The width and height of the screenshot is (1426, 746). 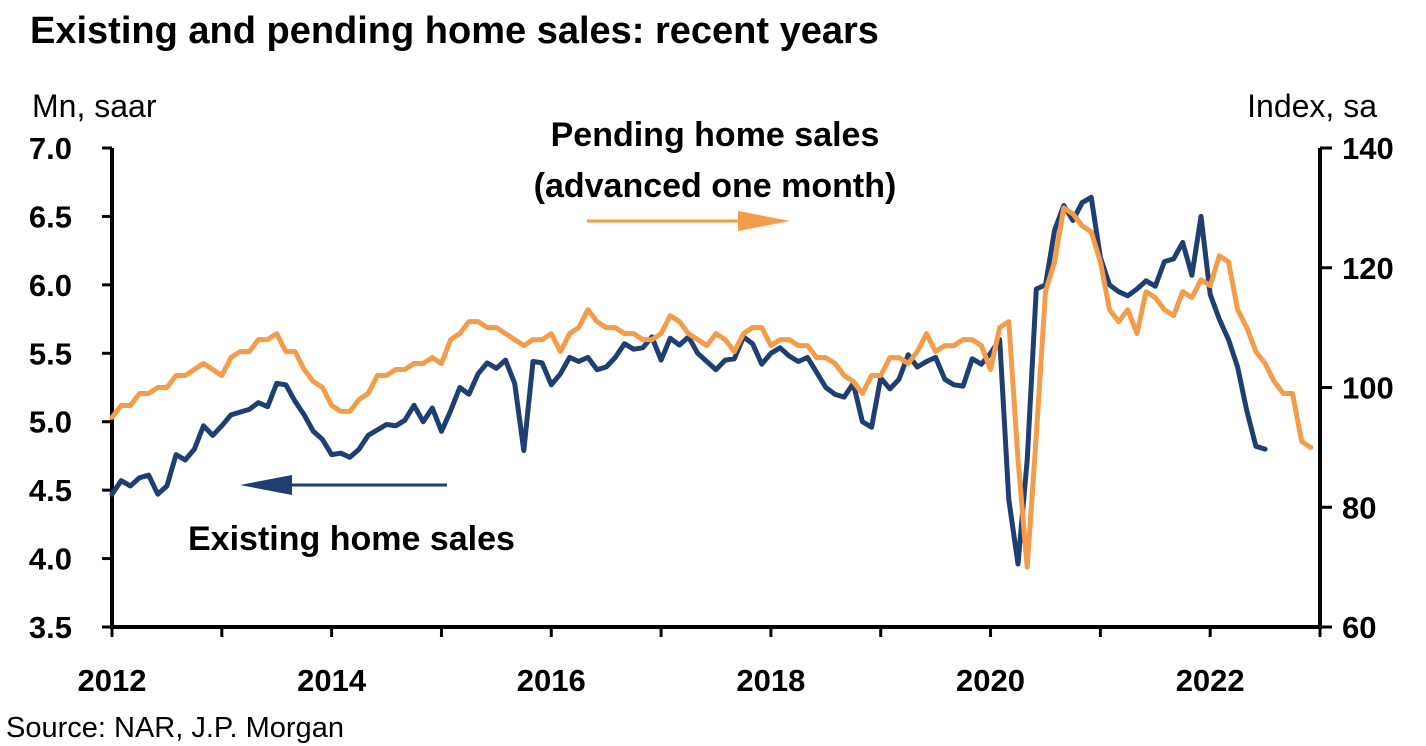 What do you see at coordinates (50, 148) in the screenshot?
I see `left-tick-label: 7.0` at bounding box center [50, 148].